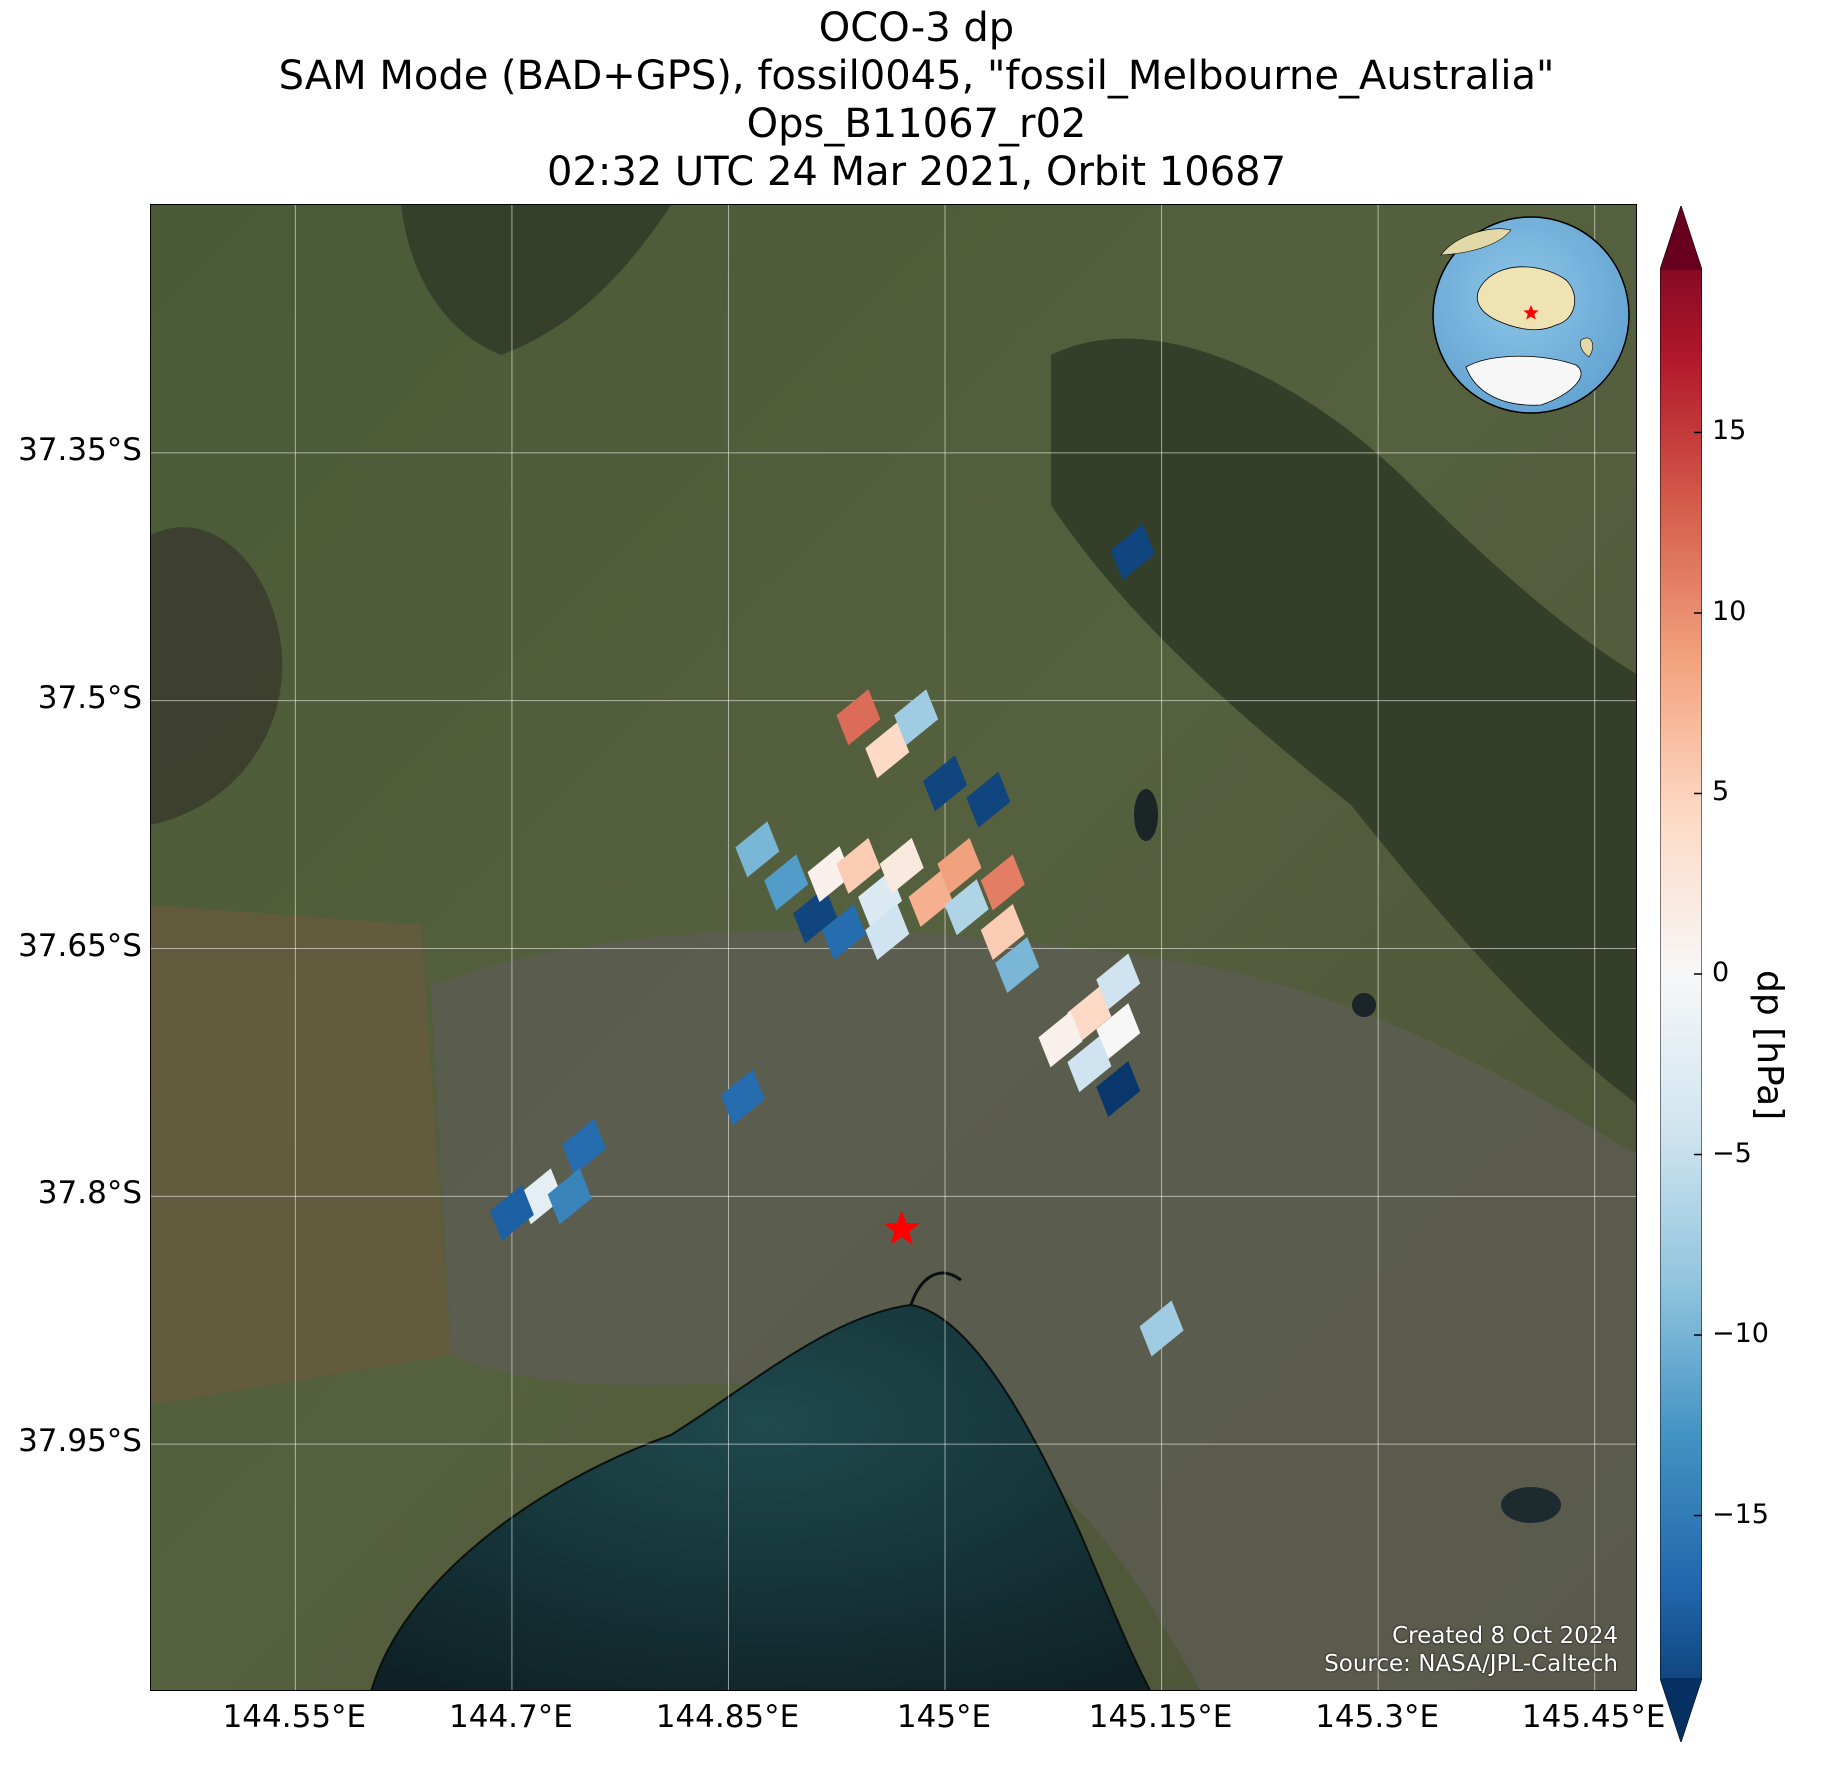 This screenshot has height=1789, width=1833. What do you see at coordinates (1377, 1717) in the screenshot?
I see `x-tick-label: 145.3°E` at bounding box center [1377, 1717].